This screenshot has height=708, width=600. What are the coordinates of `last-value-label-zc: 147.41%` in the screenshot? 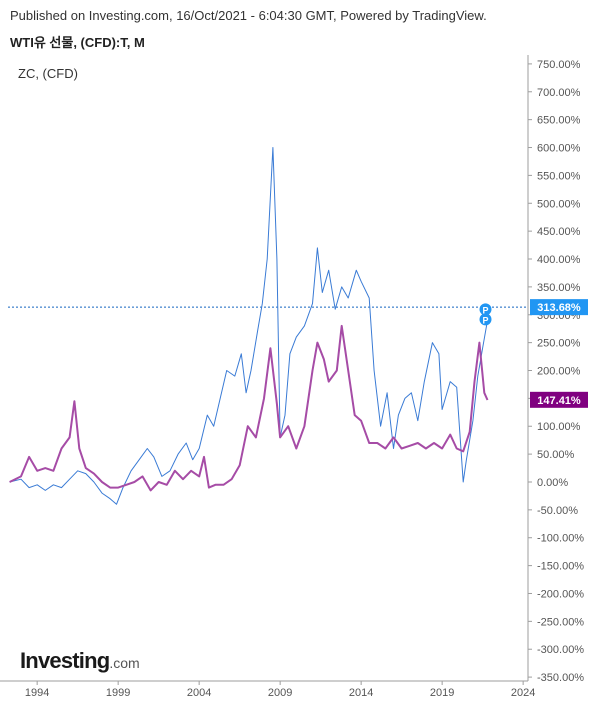 It's located at (559, 401).